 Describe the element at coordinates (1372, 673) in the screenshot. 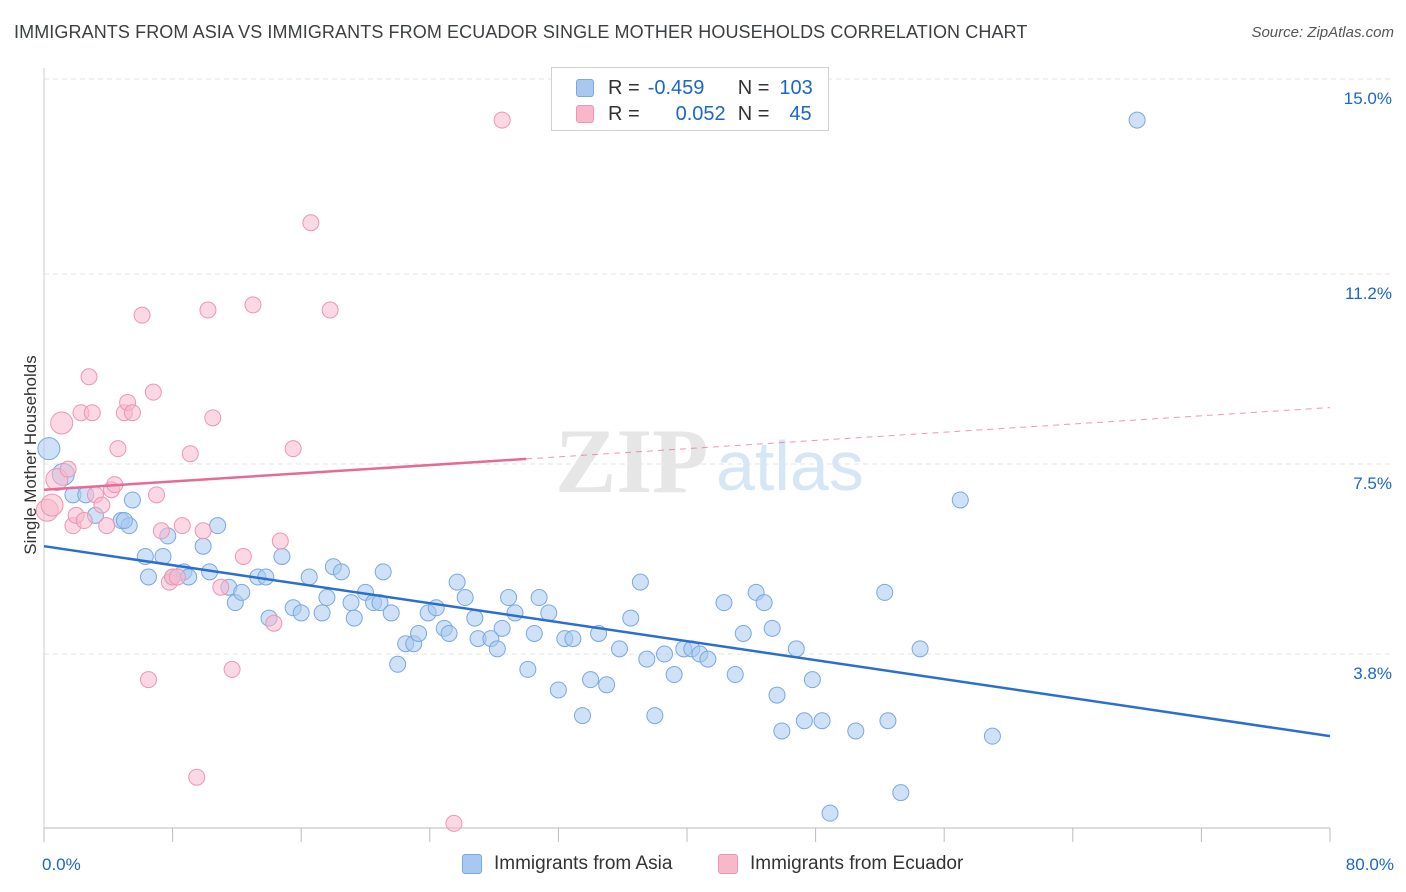

I see `y-tick-label: 3.8%` at that location.